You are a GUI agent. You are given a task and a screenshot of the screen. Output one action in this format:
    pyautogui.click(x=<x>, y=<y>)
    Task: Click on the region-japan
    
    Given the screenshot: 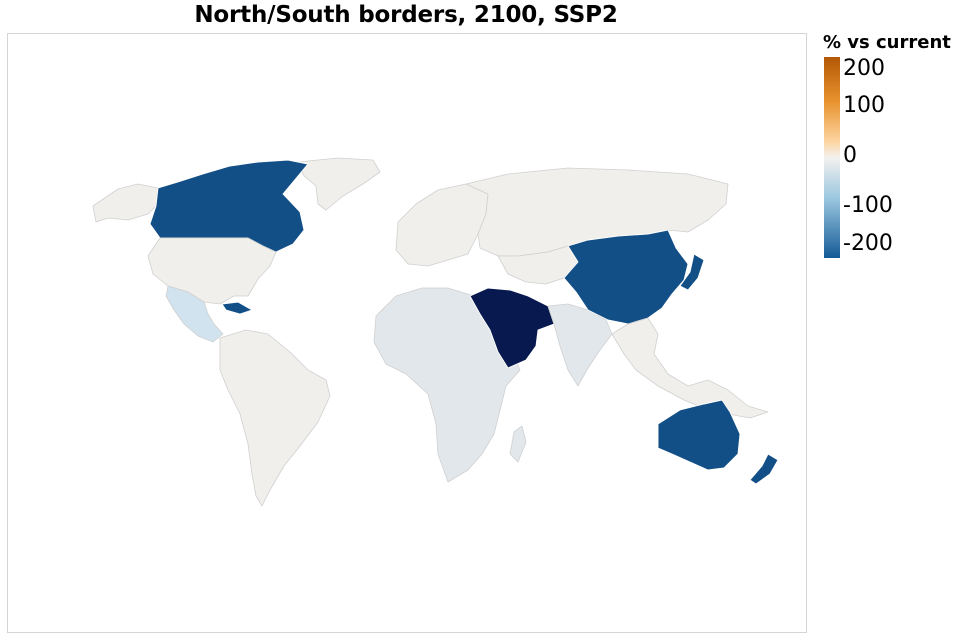 What is the action you would take?
    pyautogui.click(x=692, y=272)
    